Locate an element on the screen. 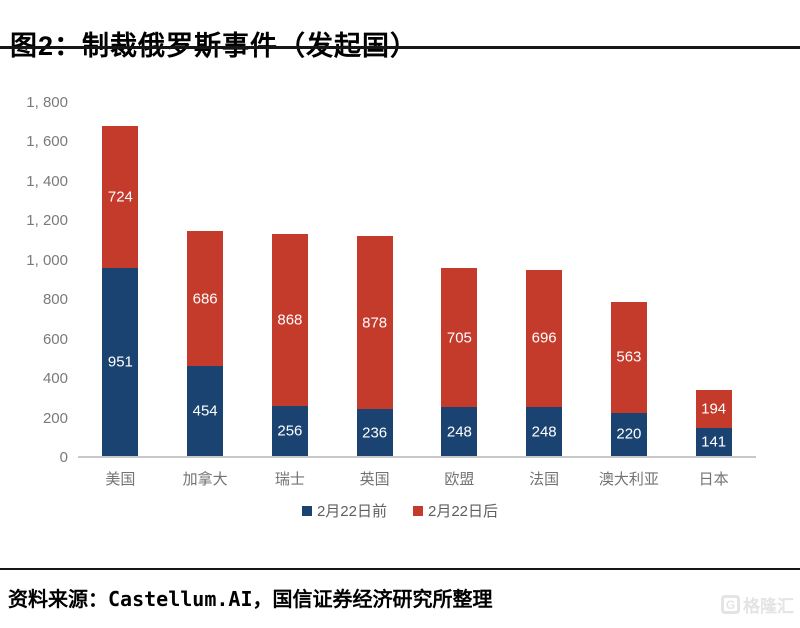 The image size is (800, 628). bar-stack: 256 868 is located at coordinates (289, 345).